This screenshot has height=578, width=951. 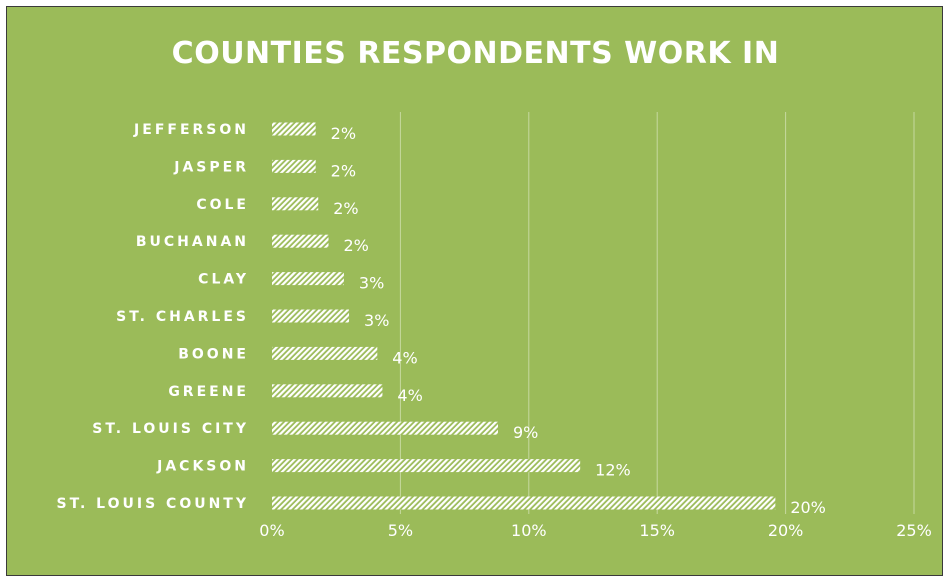 What do you see at coordinates (525, 432) in the screenshot?
I see `data-label: 9%` at bounding box center [525, 432].